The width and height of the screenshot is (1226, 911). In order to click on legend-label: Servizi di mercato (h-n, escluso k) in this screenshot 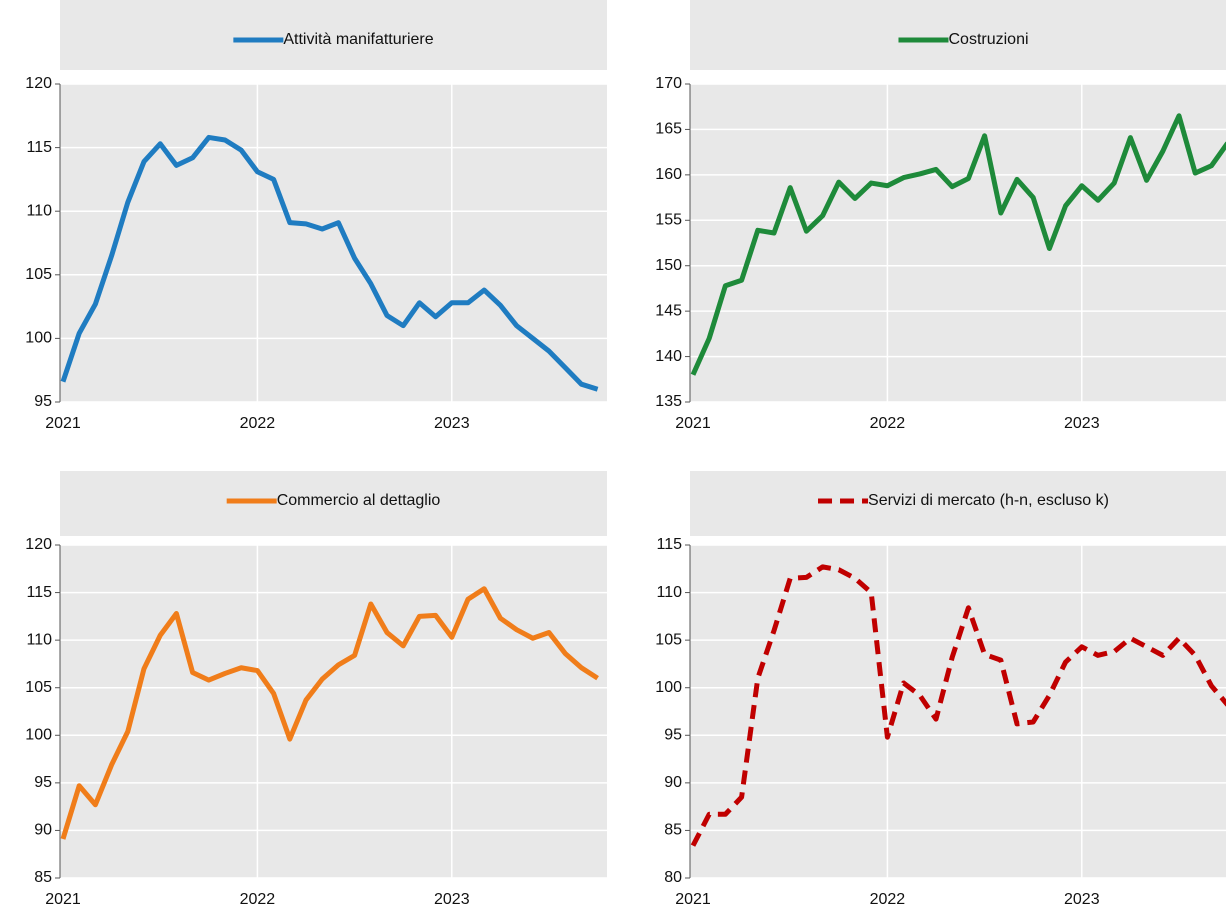, I will do `click(988, 500)`.